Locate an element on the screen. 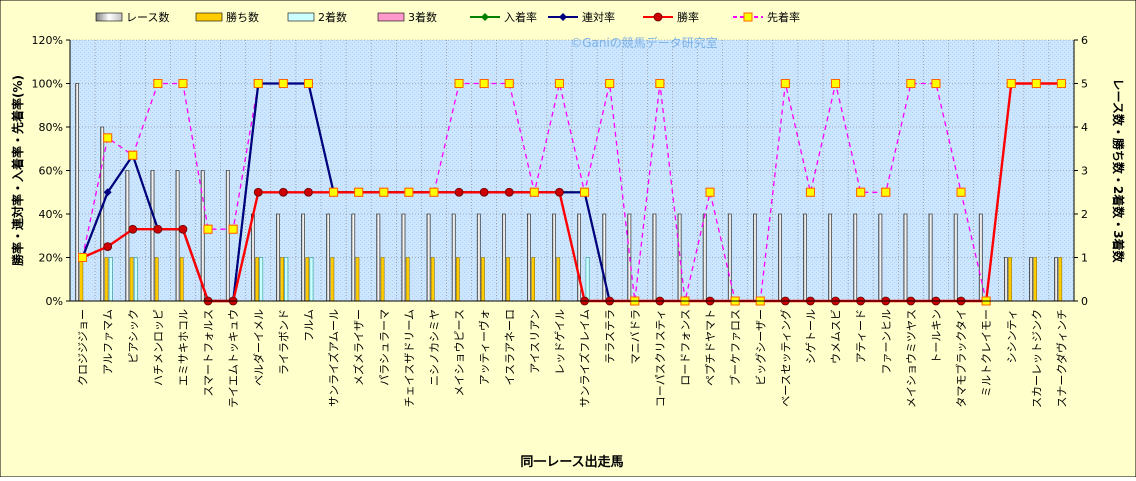  y-tick-label-left: 40% is located at coordinates (51, 214).